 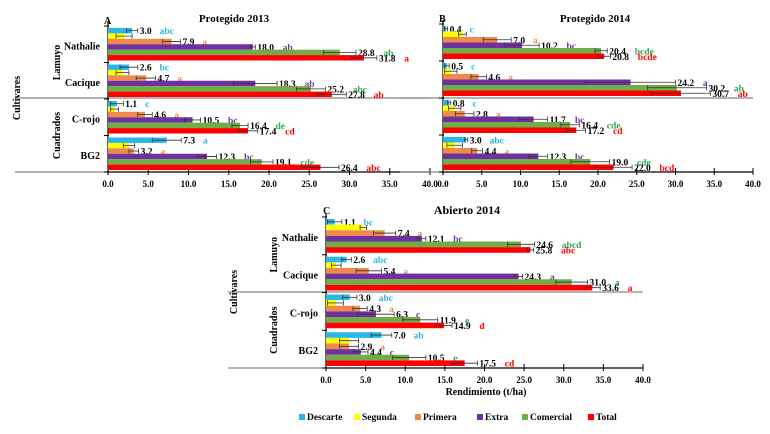 What do you see at coordinates (496, 418) in the screenshot?
I see `legend-label: Extra` at bounding box center [496, 418].